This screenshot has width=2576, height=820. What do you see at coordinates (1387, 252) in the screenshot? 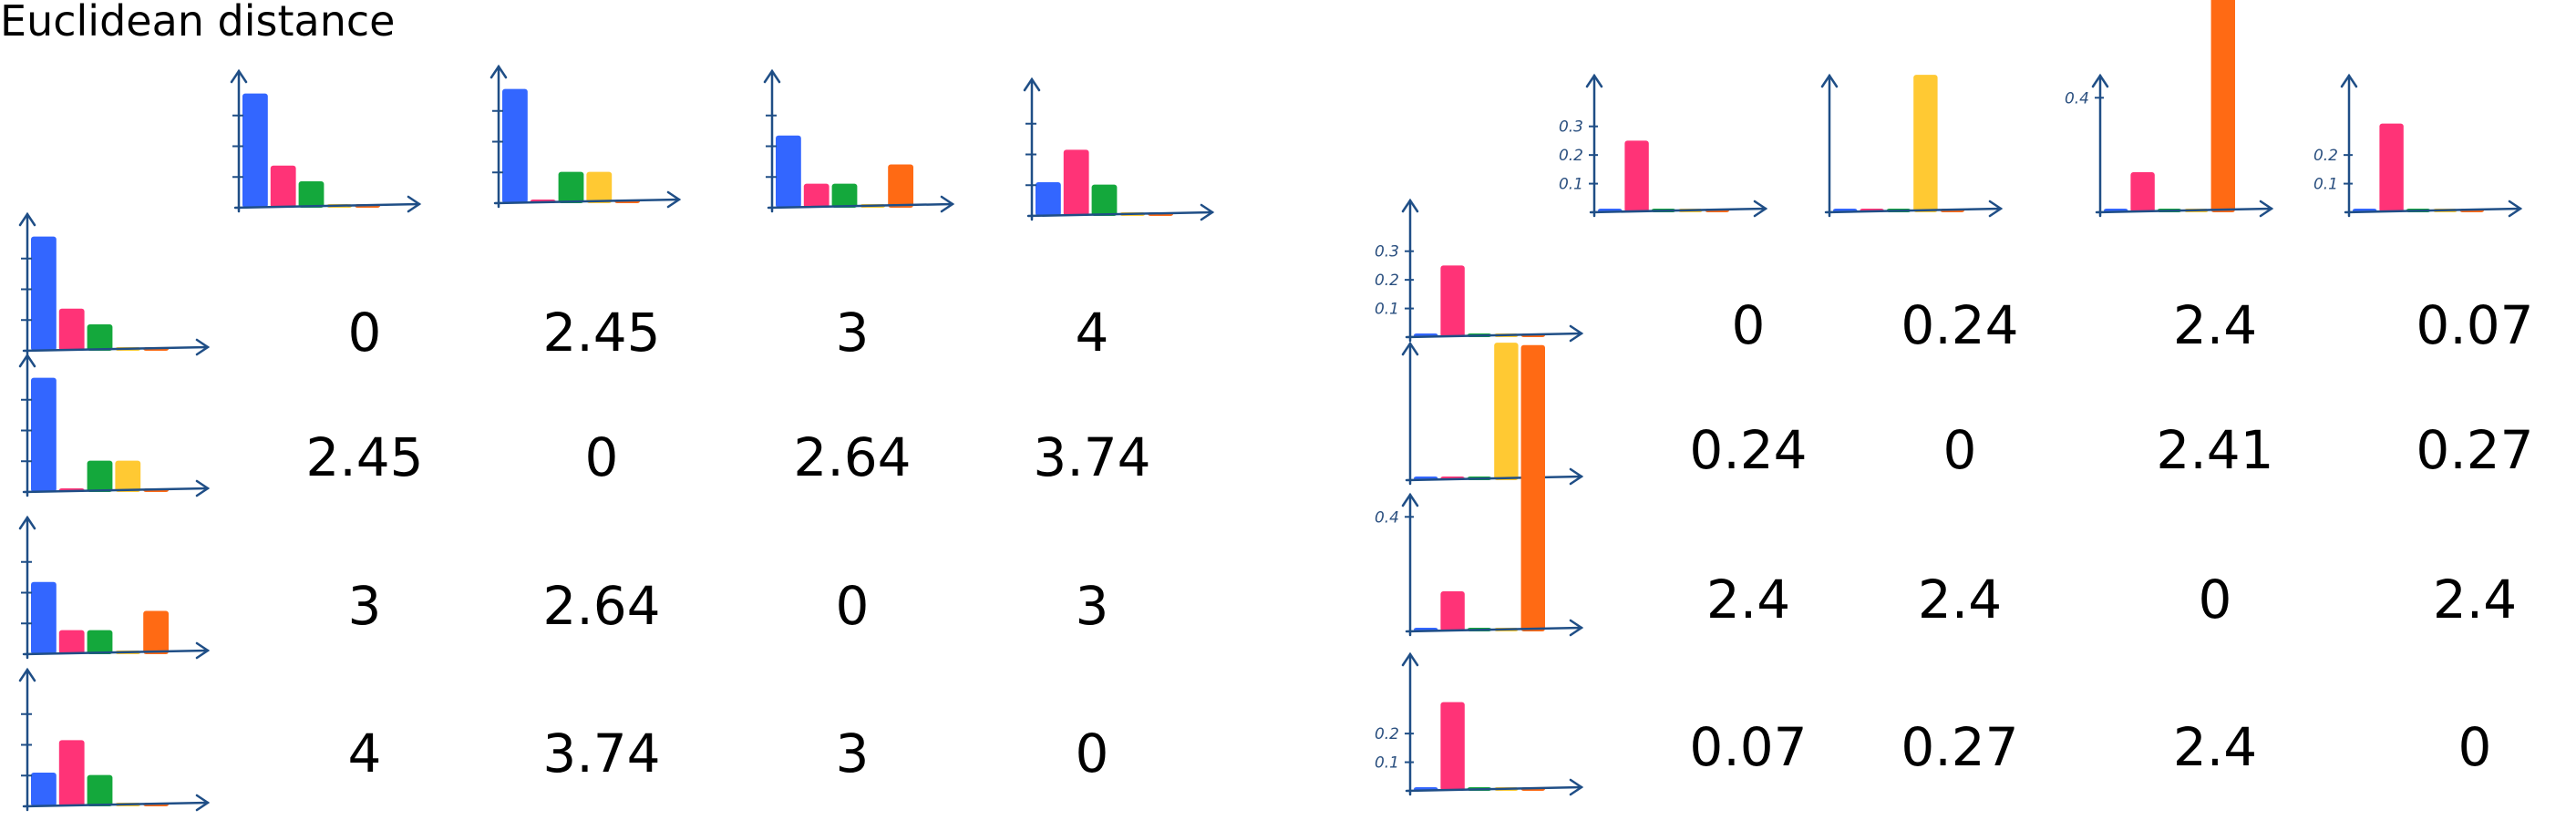
I see `y-tick-label: 0.3` at bounding box center [1387, 252].